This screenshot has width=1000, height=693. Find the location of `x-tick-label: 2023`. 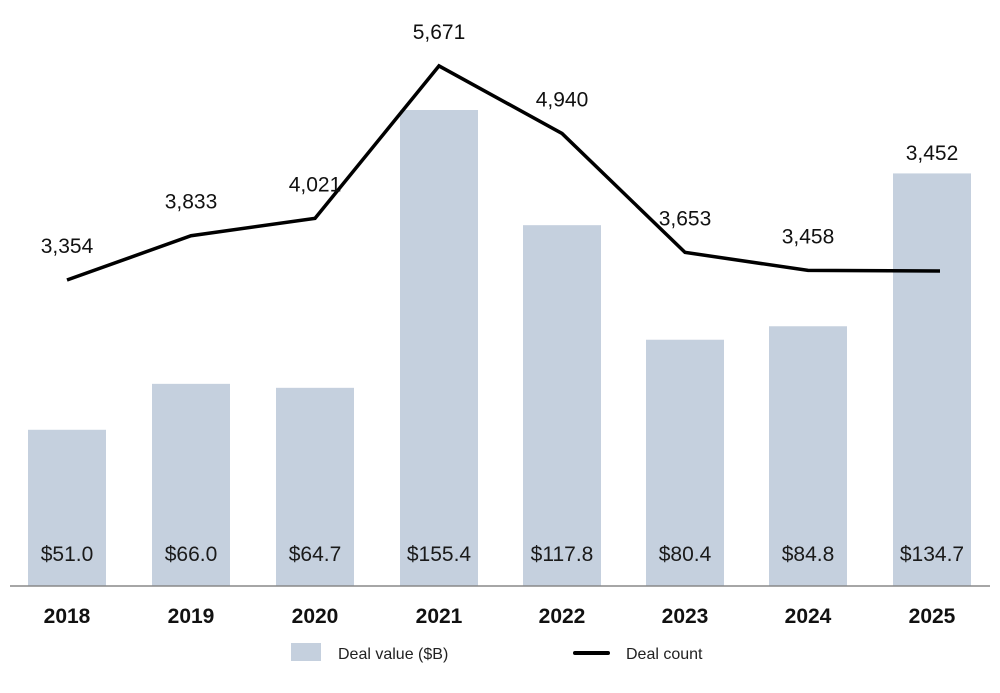

x-tick-label: 2023 is located at coordinates (685, 616).